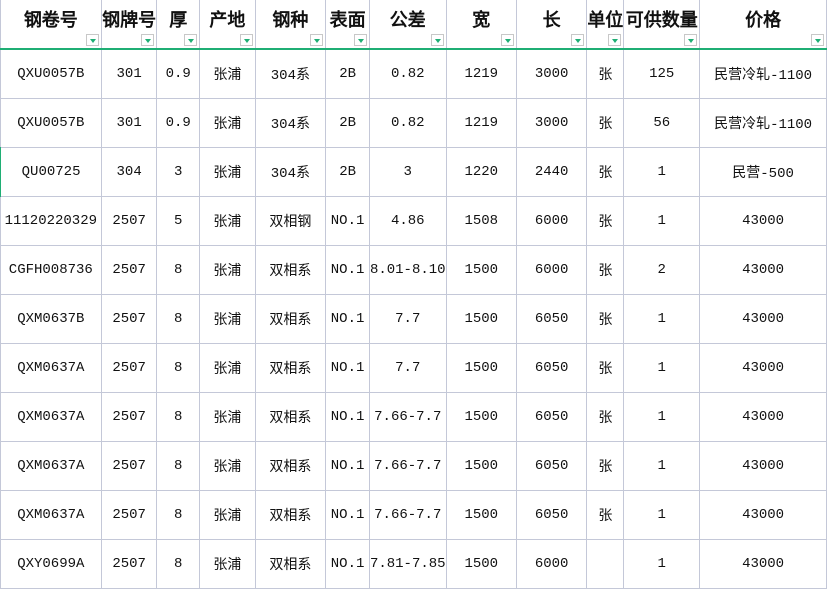  I want to click on column-header-unit: 单位, so click(605, 25).